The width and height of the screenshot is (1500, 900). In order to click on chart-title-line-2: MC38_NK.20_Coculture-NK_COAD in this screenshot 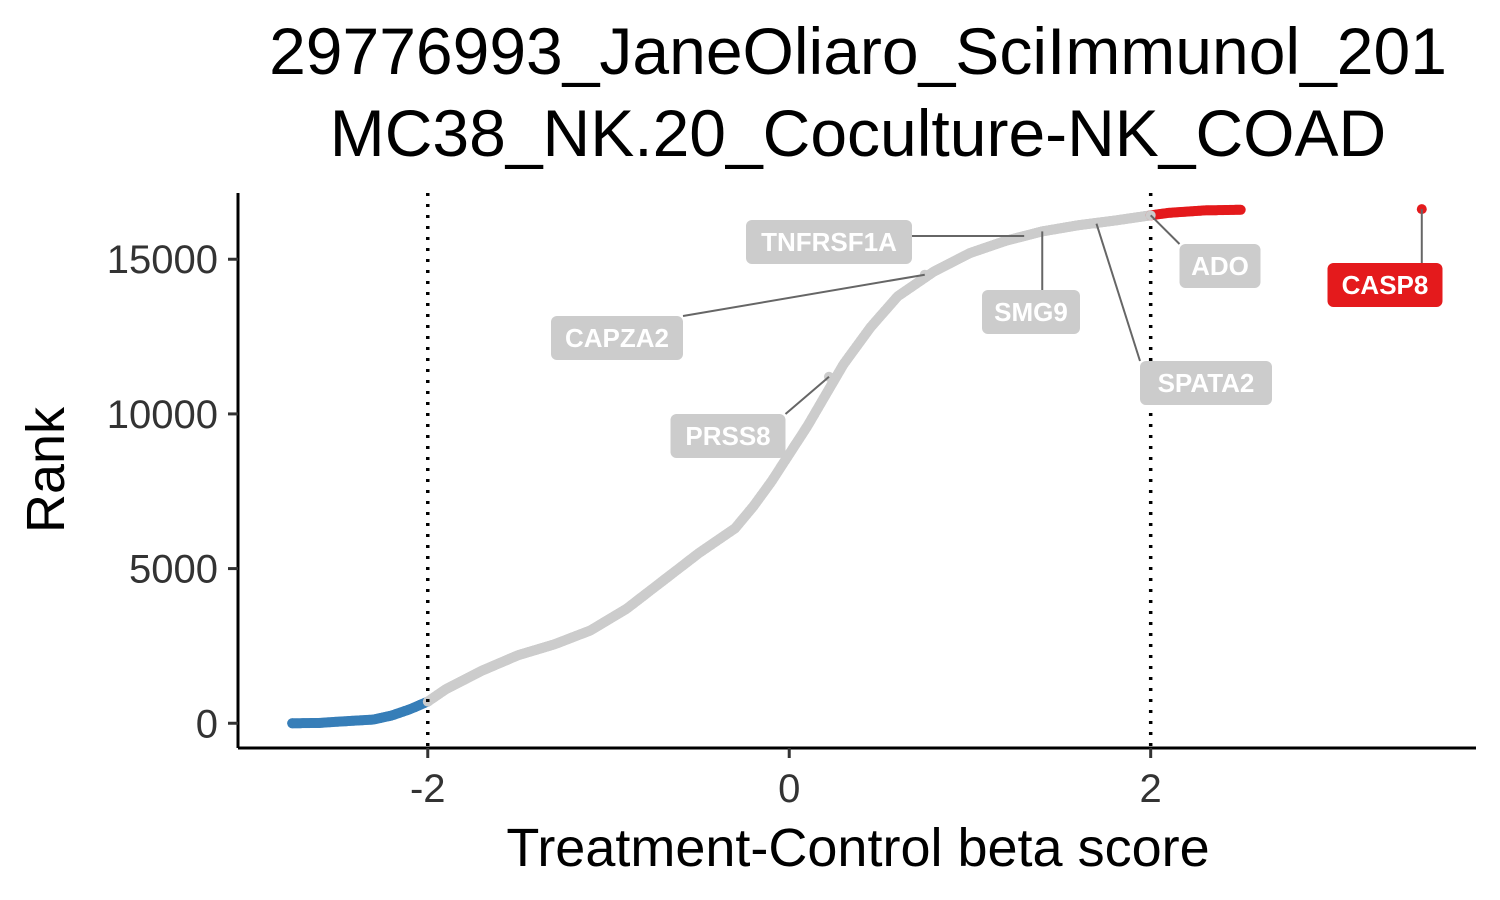, I will do `click(858, 133)`.